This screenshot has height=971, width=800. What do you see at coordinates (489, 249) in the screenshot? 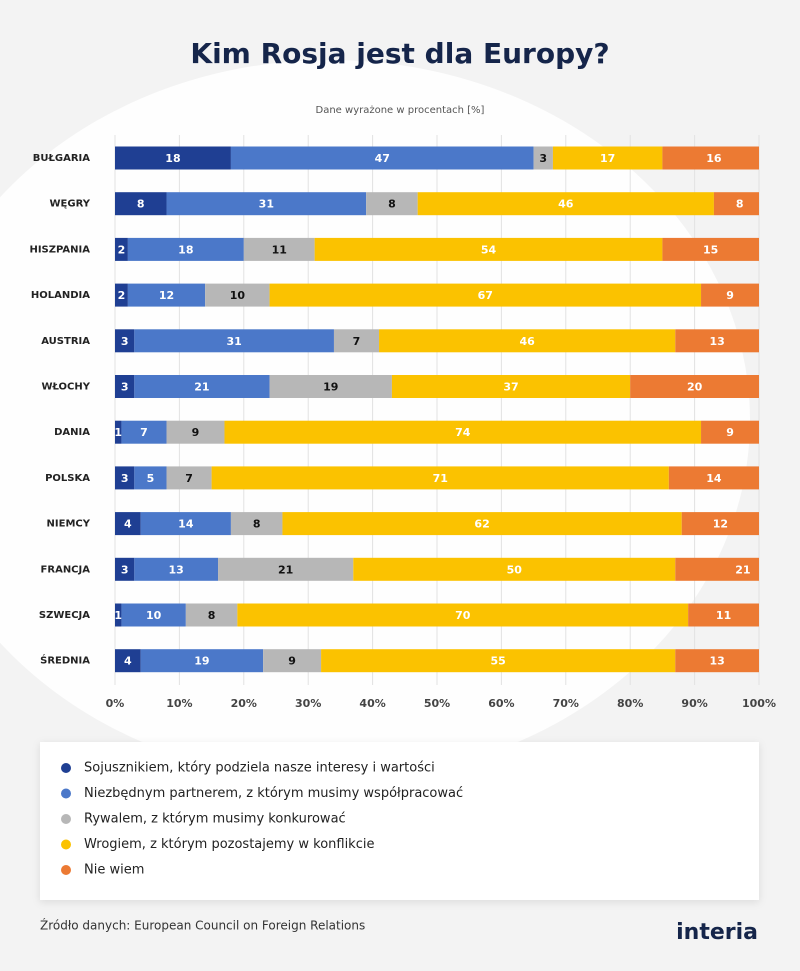
I see `value-label: 54` at bounding box center [489, 249].